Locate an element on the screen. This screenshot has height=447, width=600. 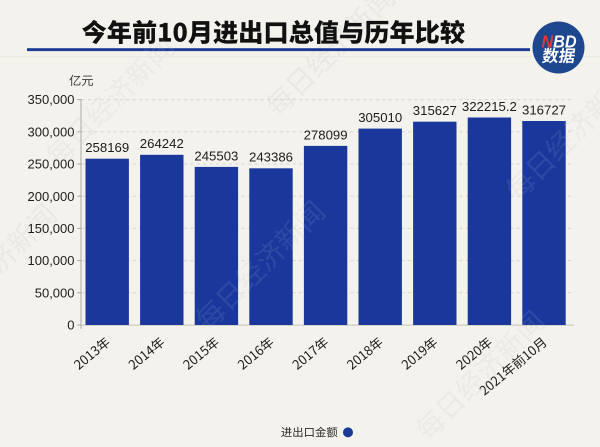
svg-text: 316727 is located at coordinates (544, 109).